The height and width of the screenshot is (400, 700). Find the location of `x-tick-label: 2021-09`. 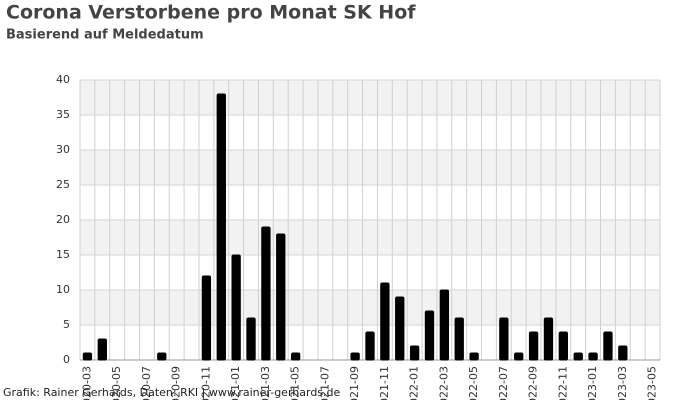

x-tick-label: 2021-09 is located at coordinates (354, 383).